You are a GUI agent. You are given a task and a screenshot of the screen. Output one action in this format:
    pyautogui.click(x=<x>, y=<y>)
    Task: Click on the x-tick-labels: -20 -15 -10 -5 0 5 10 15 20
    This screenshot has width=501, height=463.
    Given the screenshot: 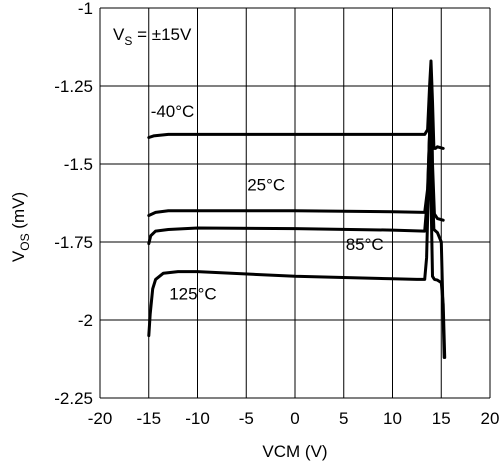 What is the action you would take?
    pyautogui.click(x=294, y=418)
    